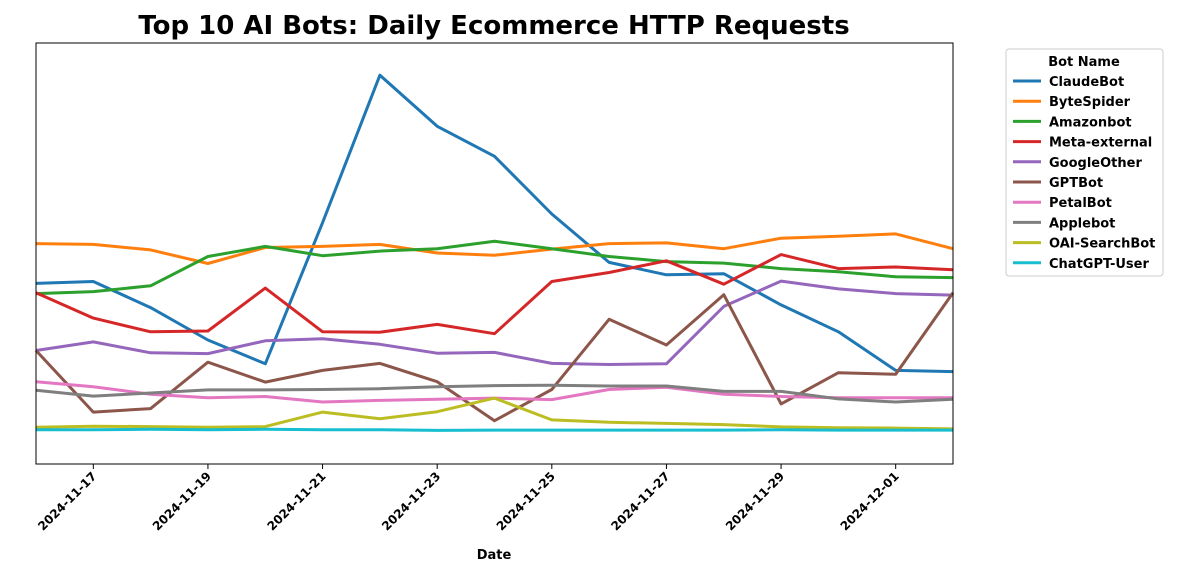  I want to click on legend-label-bytespider: ByteSpider, so click(1090, 102).